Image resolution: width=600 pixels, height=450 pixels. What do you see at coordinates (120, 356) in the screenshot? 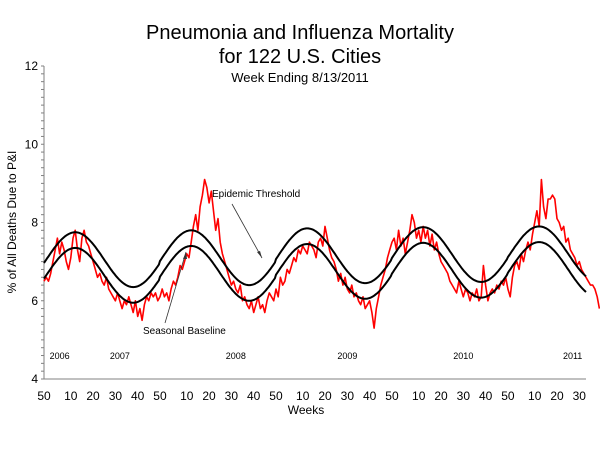
I see `year-label: 2007` at bounding box center [120, 356].